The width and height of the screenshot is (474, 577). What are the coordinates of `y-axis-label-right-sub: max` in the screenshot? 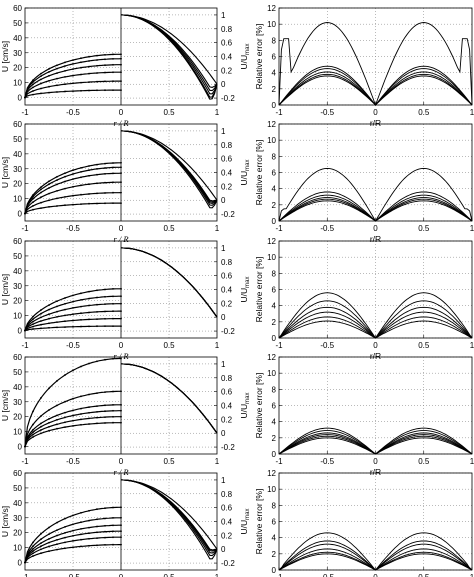 It's located at (248, 49).